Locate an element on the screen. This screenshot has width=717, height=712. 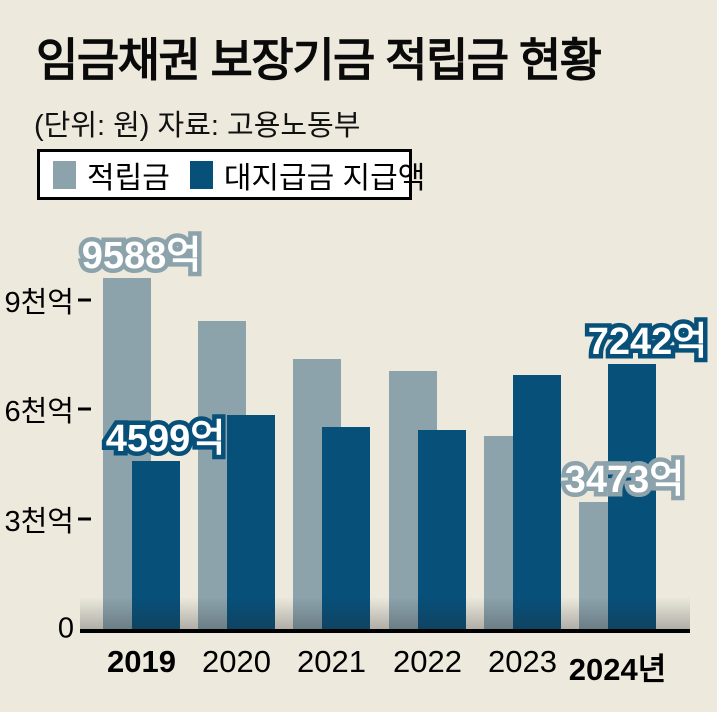
y-tick-label-0: 0 is located at coordinates (65, 628).